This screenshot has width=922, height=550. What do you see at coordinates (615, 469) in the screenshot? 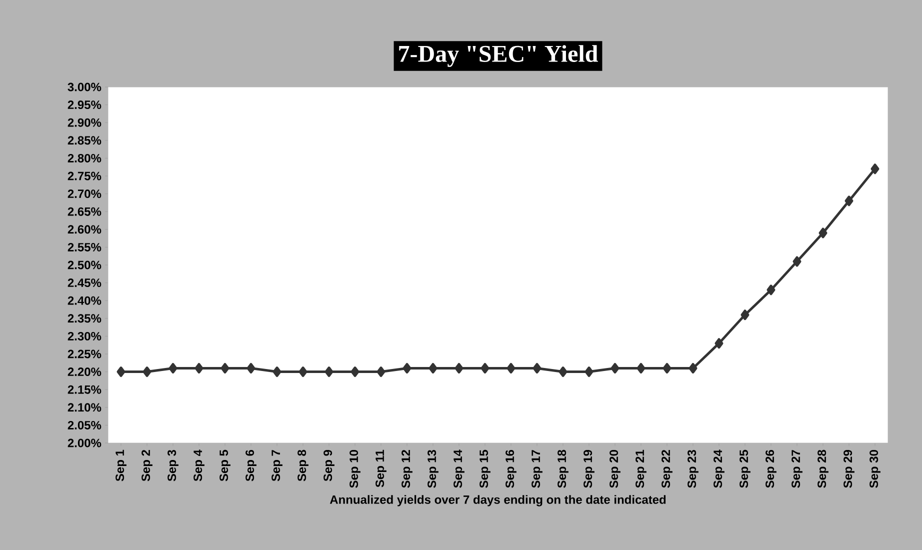
I see `x-tick-label: Sep 20` at bounding box center [615, 469].